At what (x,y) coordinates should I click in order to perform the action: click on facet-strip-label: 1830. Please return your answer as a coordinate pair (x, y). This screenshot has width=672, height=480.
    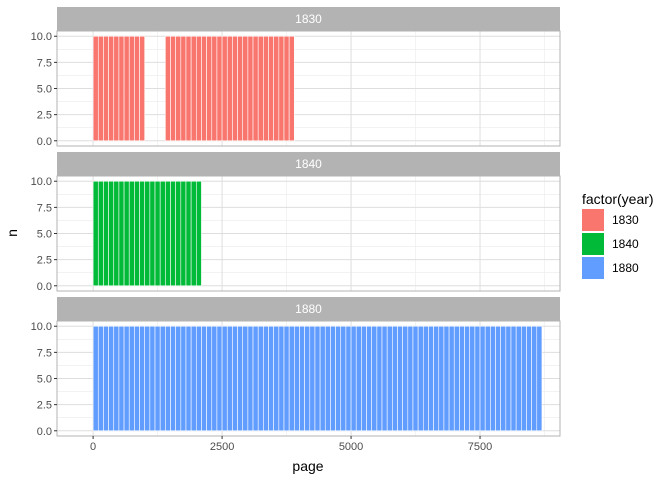
    Looking at the image, I should click on (308, 19).